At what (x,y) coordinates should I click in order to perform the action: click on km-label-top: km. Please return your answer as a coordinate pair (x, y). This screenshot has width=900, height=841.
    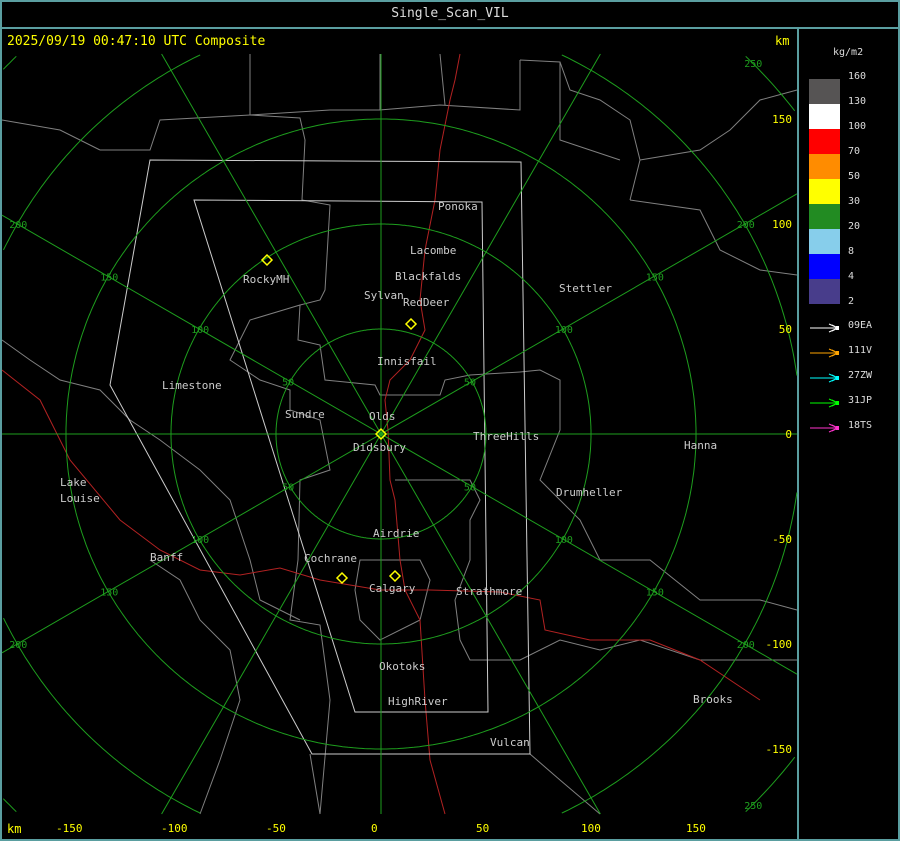
    Looking at the image, I should click on (782, 41).